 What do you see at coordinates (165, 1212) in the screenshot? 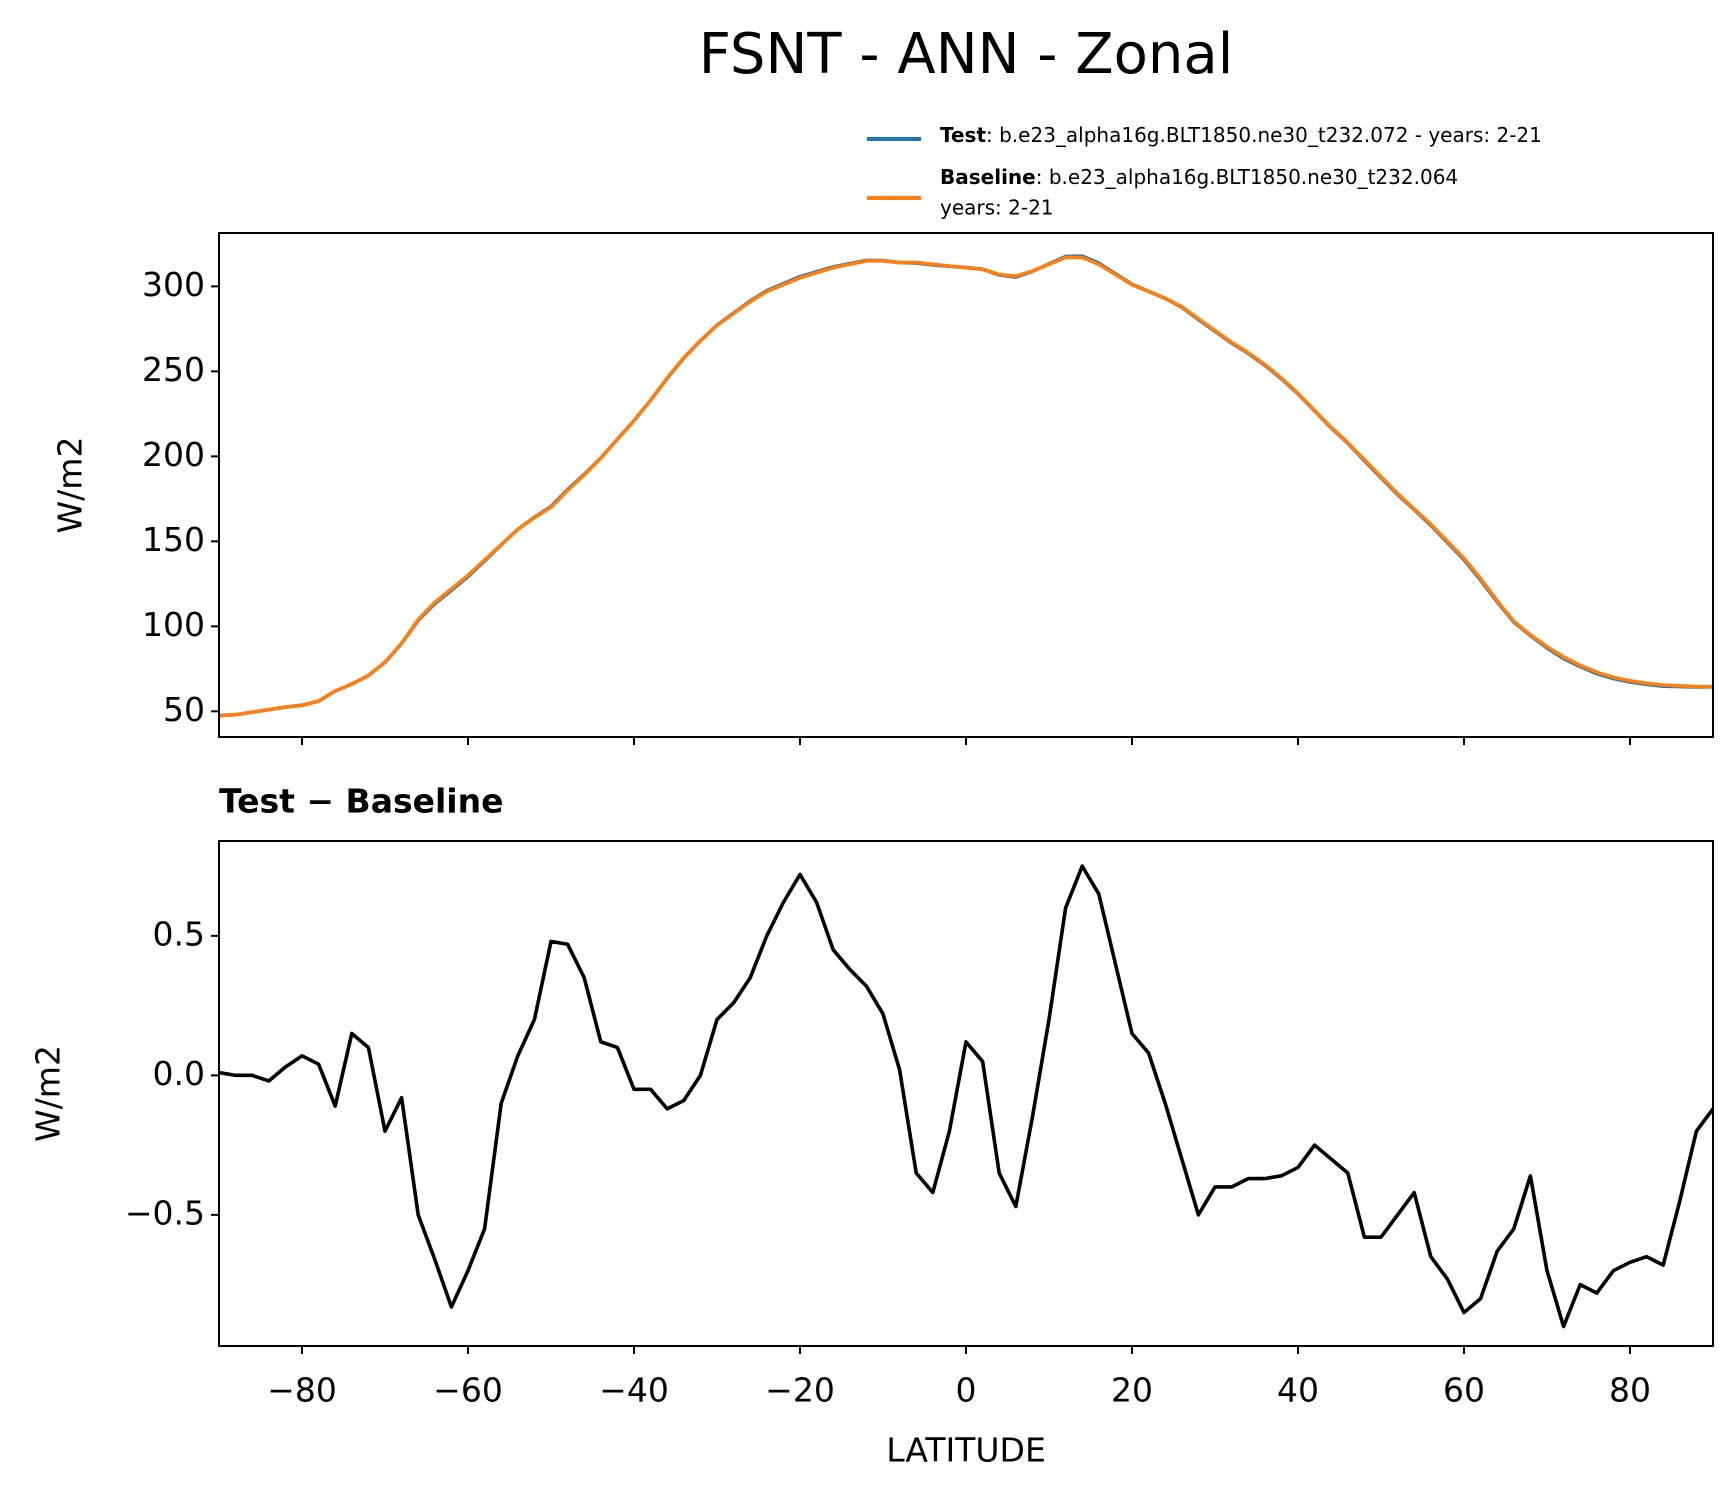
I see `y-tick-label: −0.5` at bounding box center [165, 1212].